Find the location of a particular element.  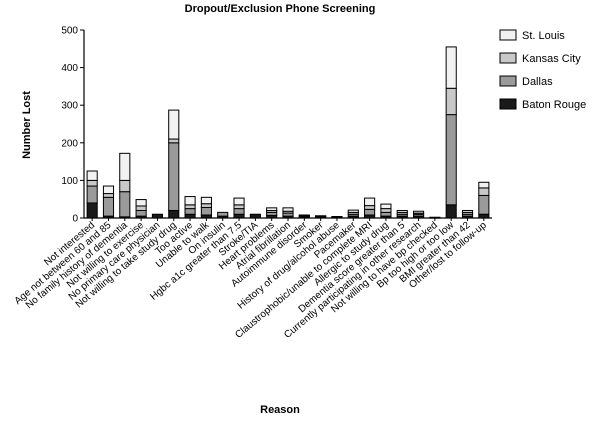

y-tick-label: 0 is located at coordinates (75, 219).